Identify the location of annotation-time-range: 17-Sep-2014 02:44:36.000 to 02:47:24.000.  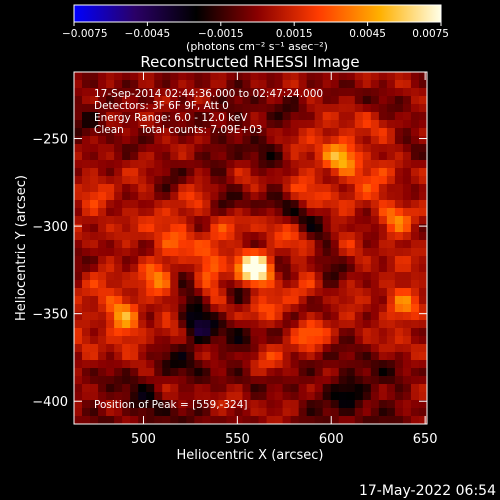
(208, 94).